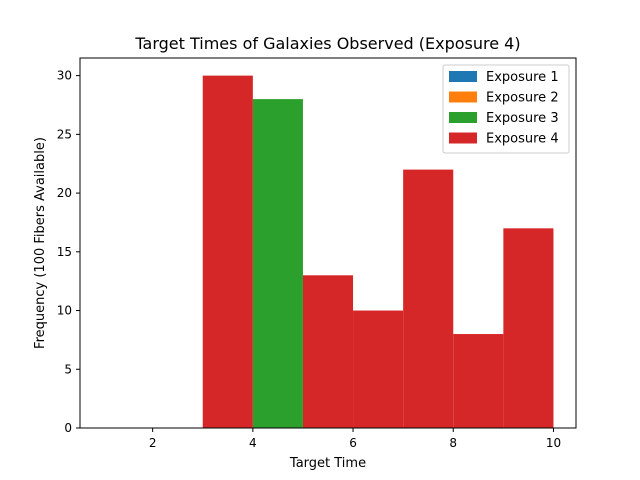 The image size is (640, 480). I want to click on legend-label-3: Exposure 3, so click(522, 118).